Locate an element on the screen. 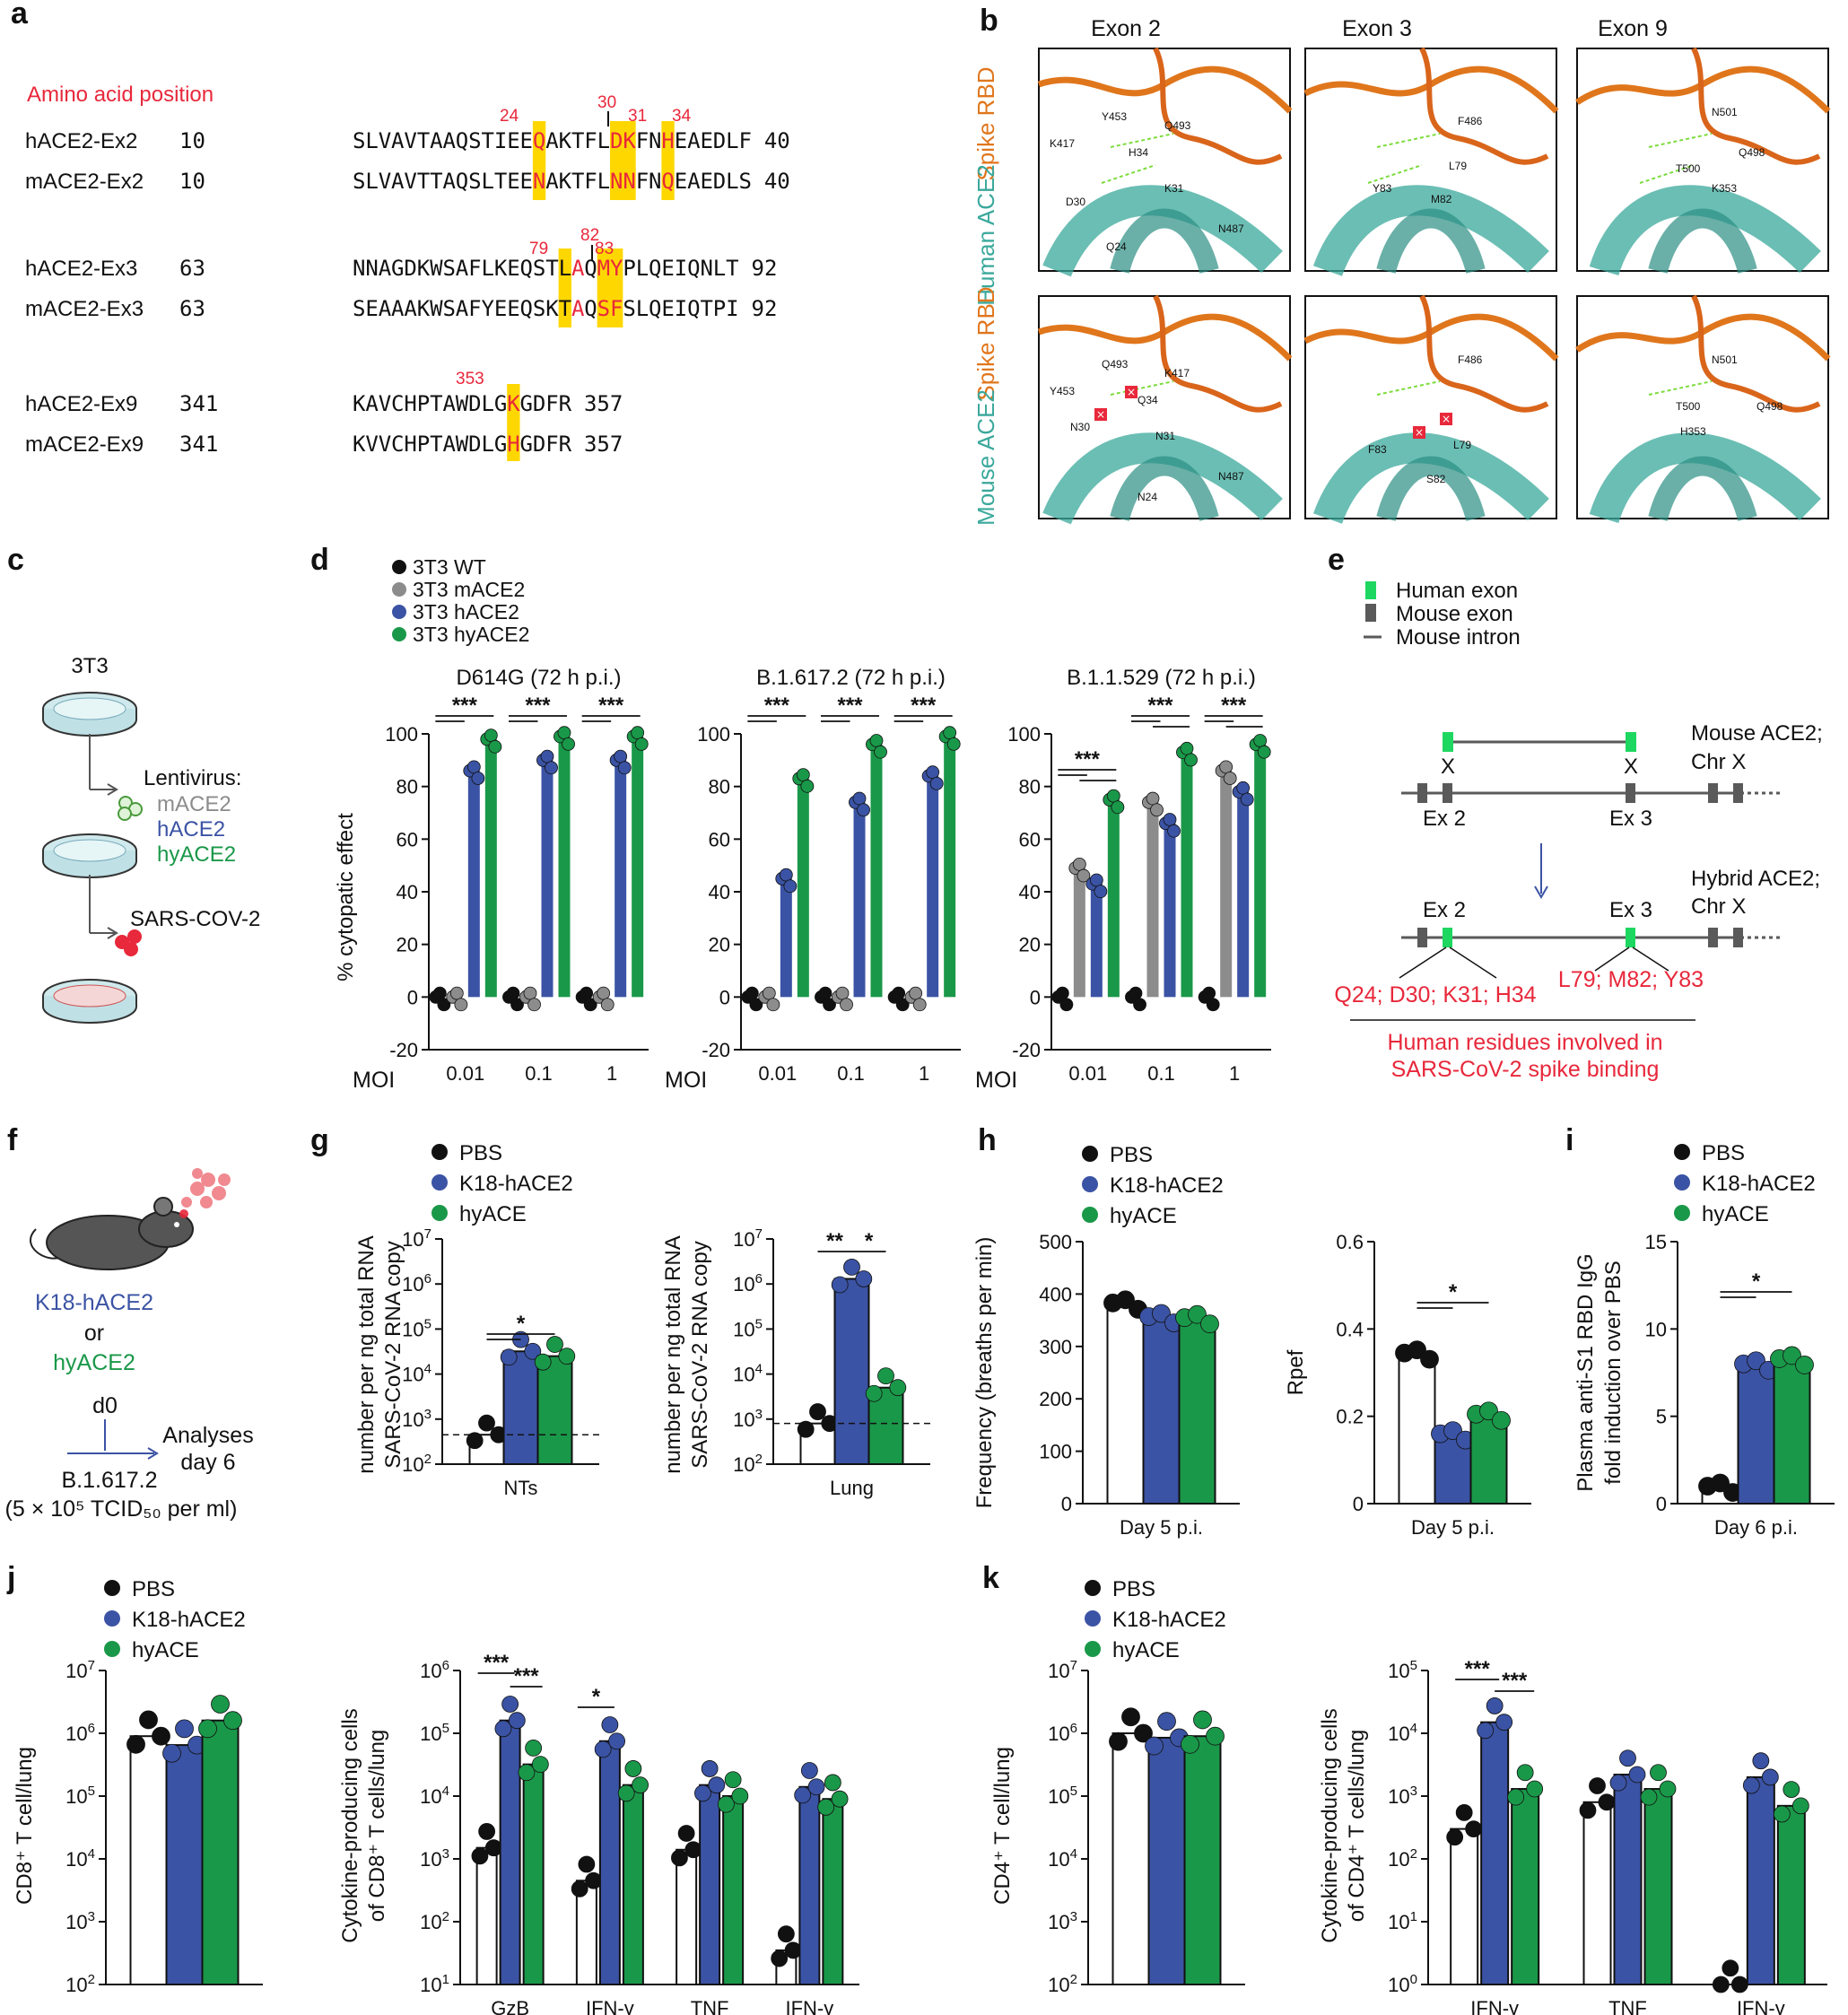  f-analyses-2: day 6 is located at coordinates (208, 1462).